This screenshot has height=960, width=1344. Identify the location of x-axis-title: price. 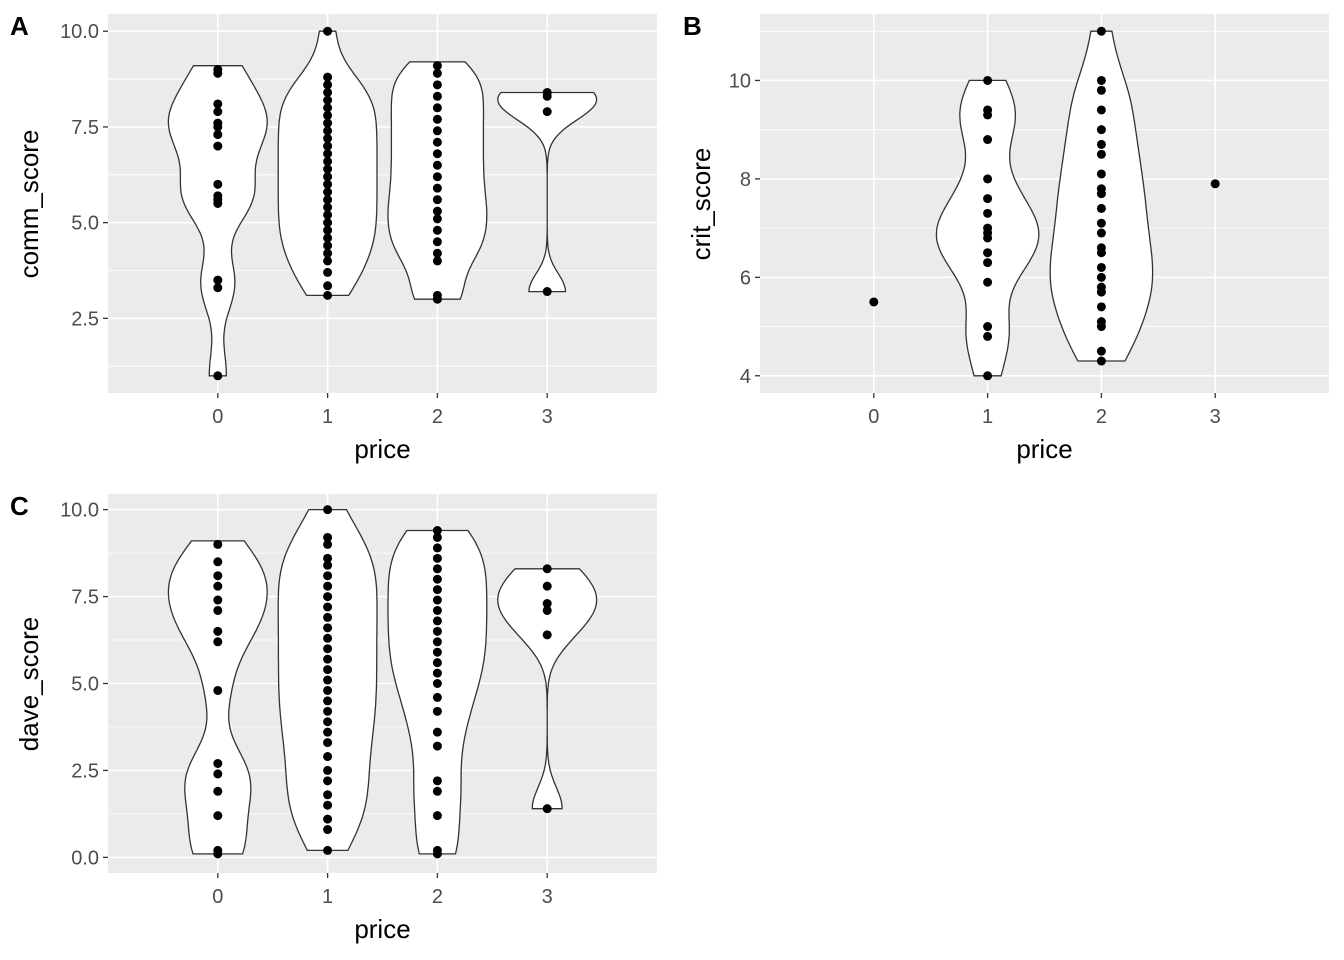
(382, 449).